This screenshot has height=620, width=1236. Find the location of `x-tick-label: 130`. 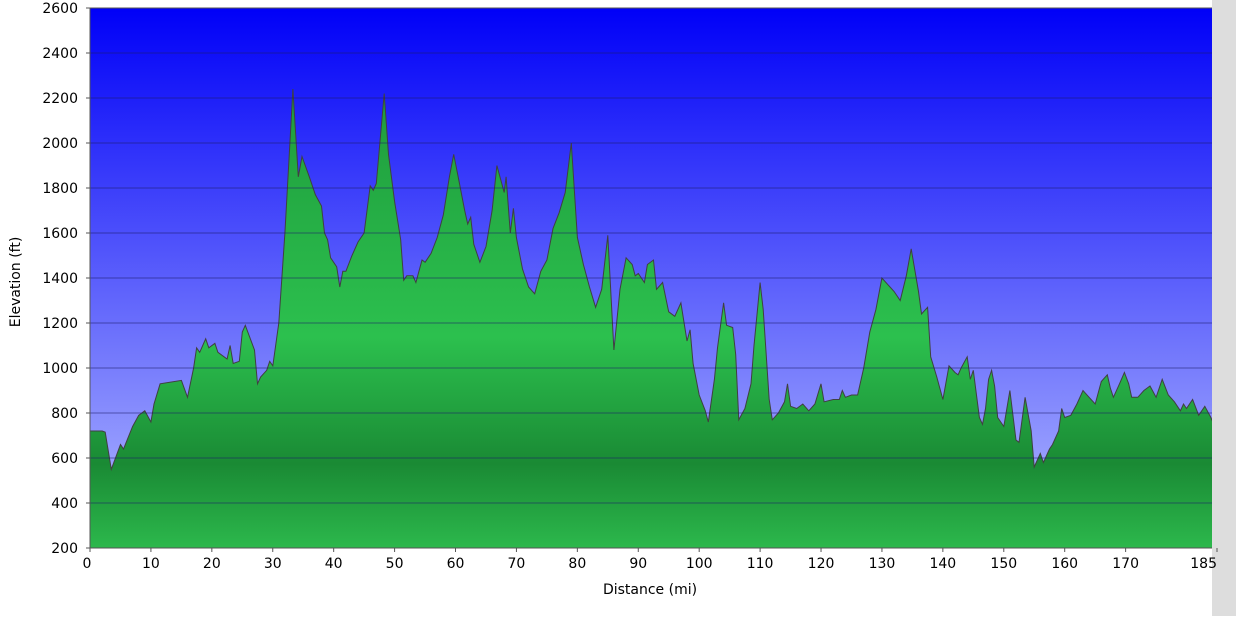

x-tick-label: 130 is located at coordinates (882, 564).